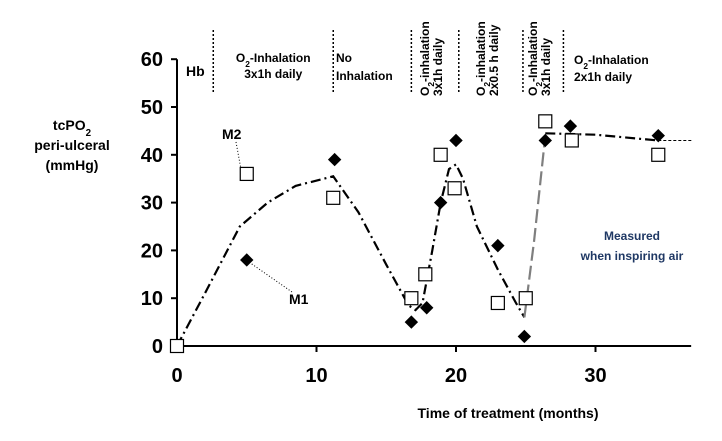 The height and width of the screenshot is (441, 722). What do you see at coordinates (632, 236) in the screenshot?
I see `measured-note-line: Measured` at bounding box center [632, 236].